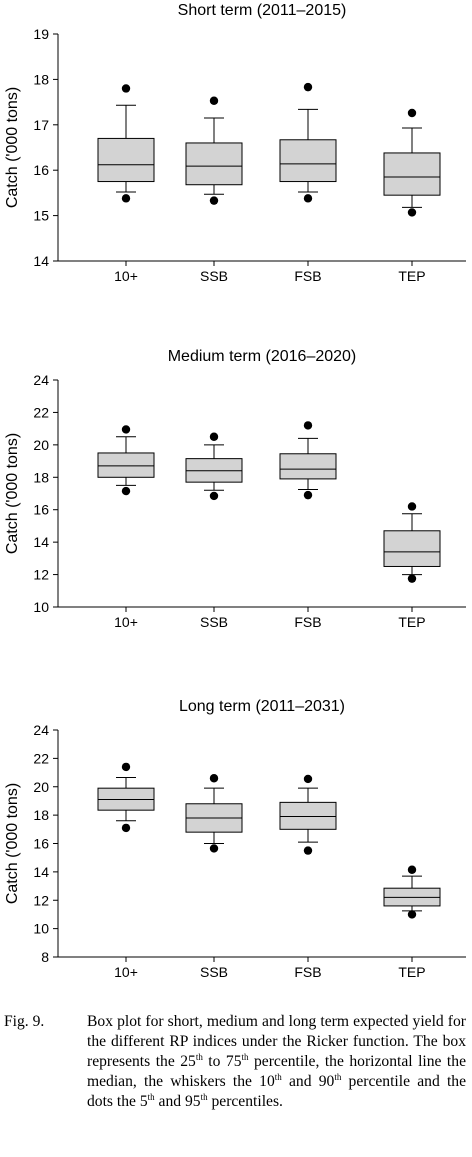  What do you see at coordinates (24, 1021) in the screenshot?
I see `caption-label: Fig. 9.` at bounding box center [24, 1021].